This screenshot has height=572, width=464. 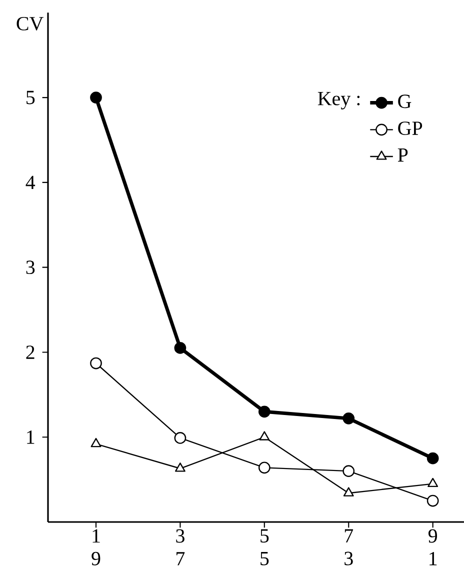 I want to click on y-tick-label: 2, so click(x=30, y=352).